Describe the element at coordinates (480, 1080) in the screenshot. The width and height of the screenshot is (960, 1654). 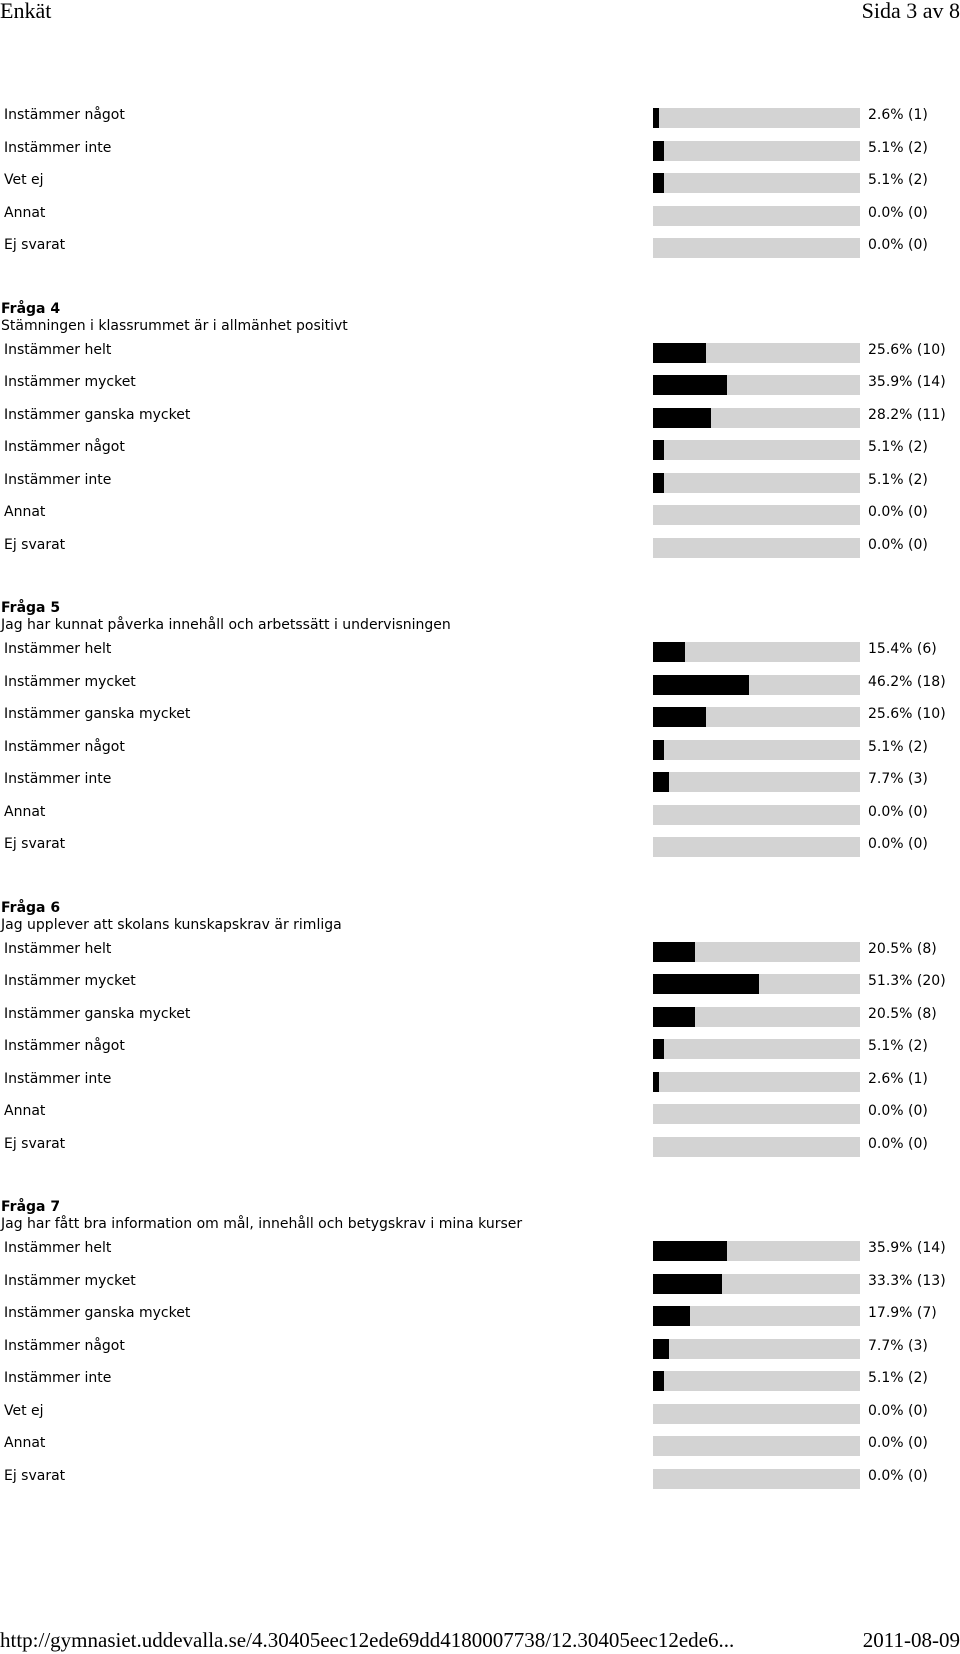
I see `answer-row: Instämmer inte 2.6% (1)` at that location.